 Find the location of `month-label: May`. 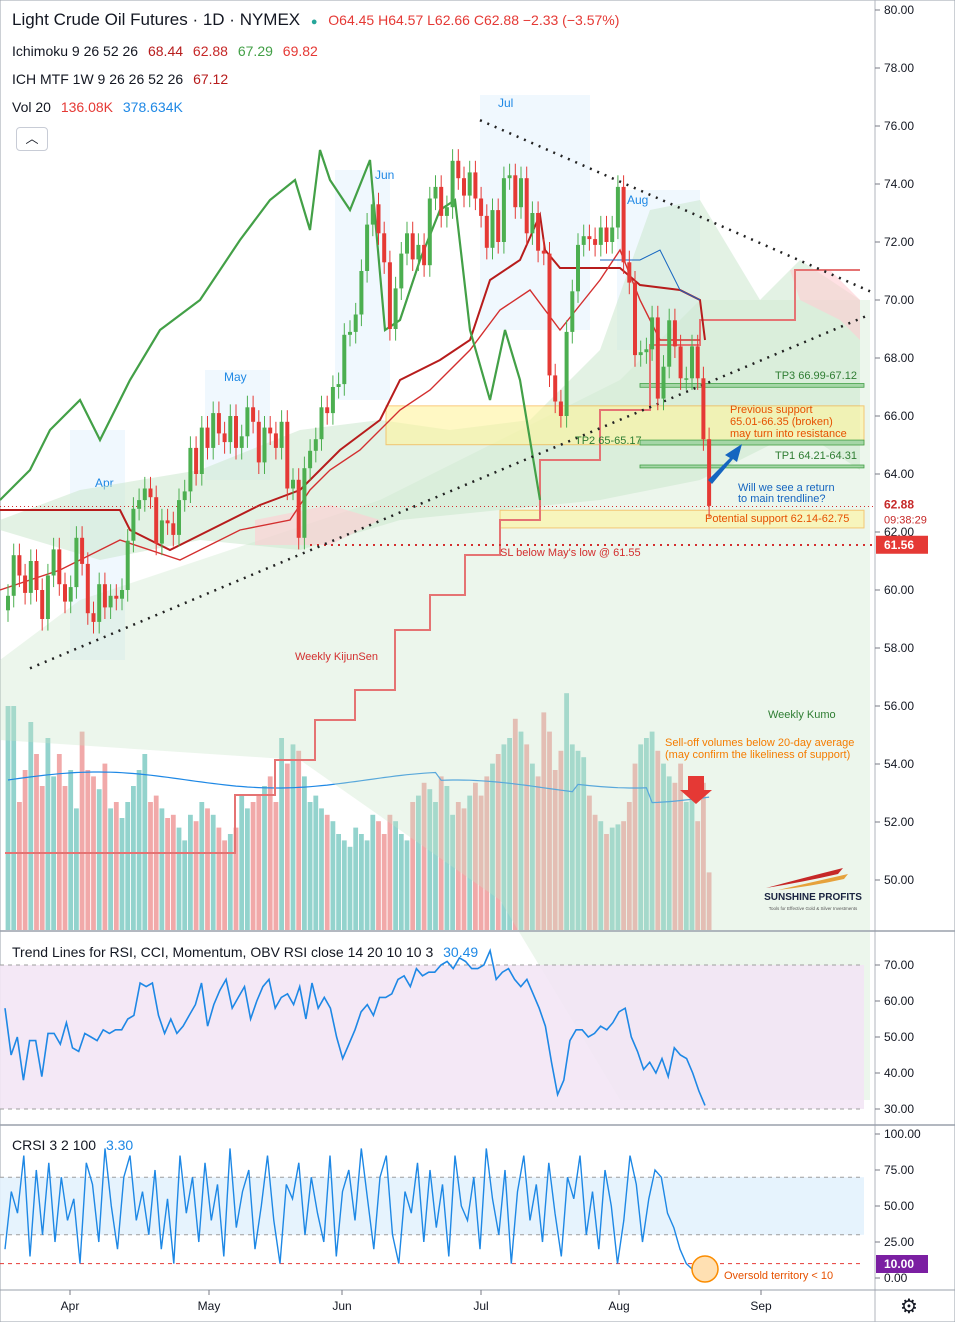

month-label: May is located at coordinates (235, 377).